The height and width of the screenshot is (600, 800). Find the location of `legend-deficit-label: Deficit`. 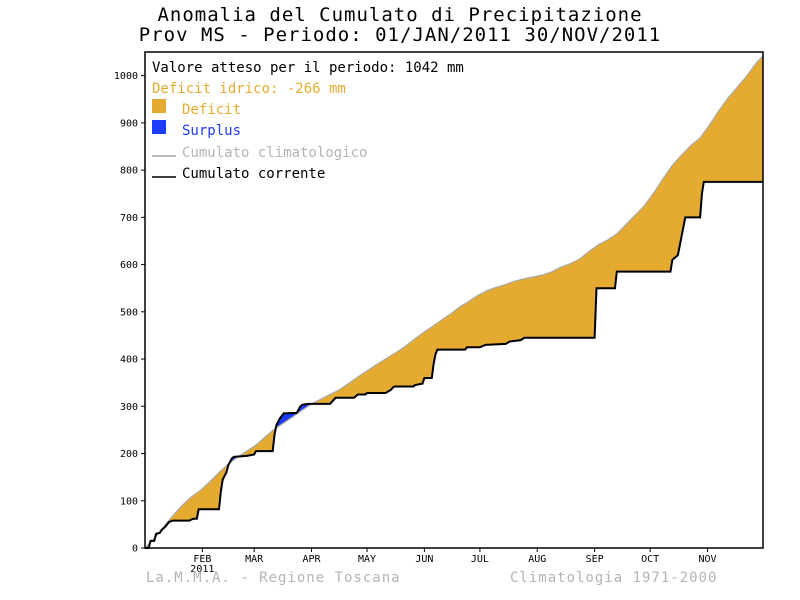

legend-deficit-label: Deficit is located at coordinates (211, 110).